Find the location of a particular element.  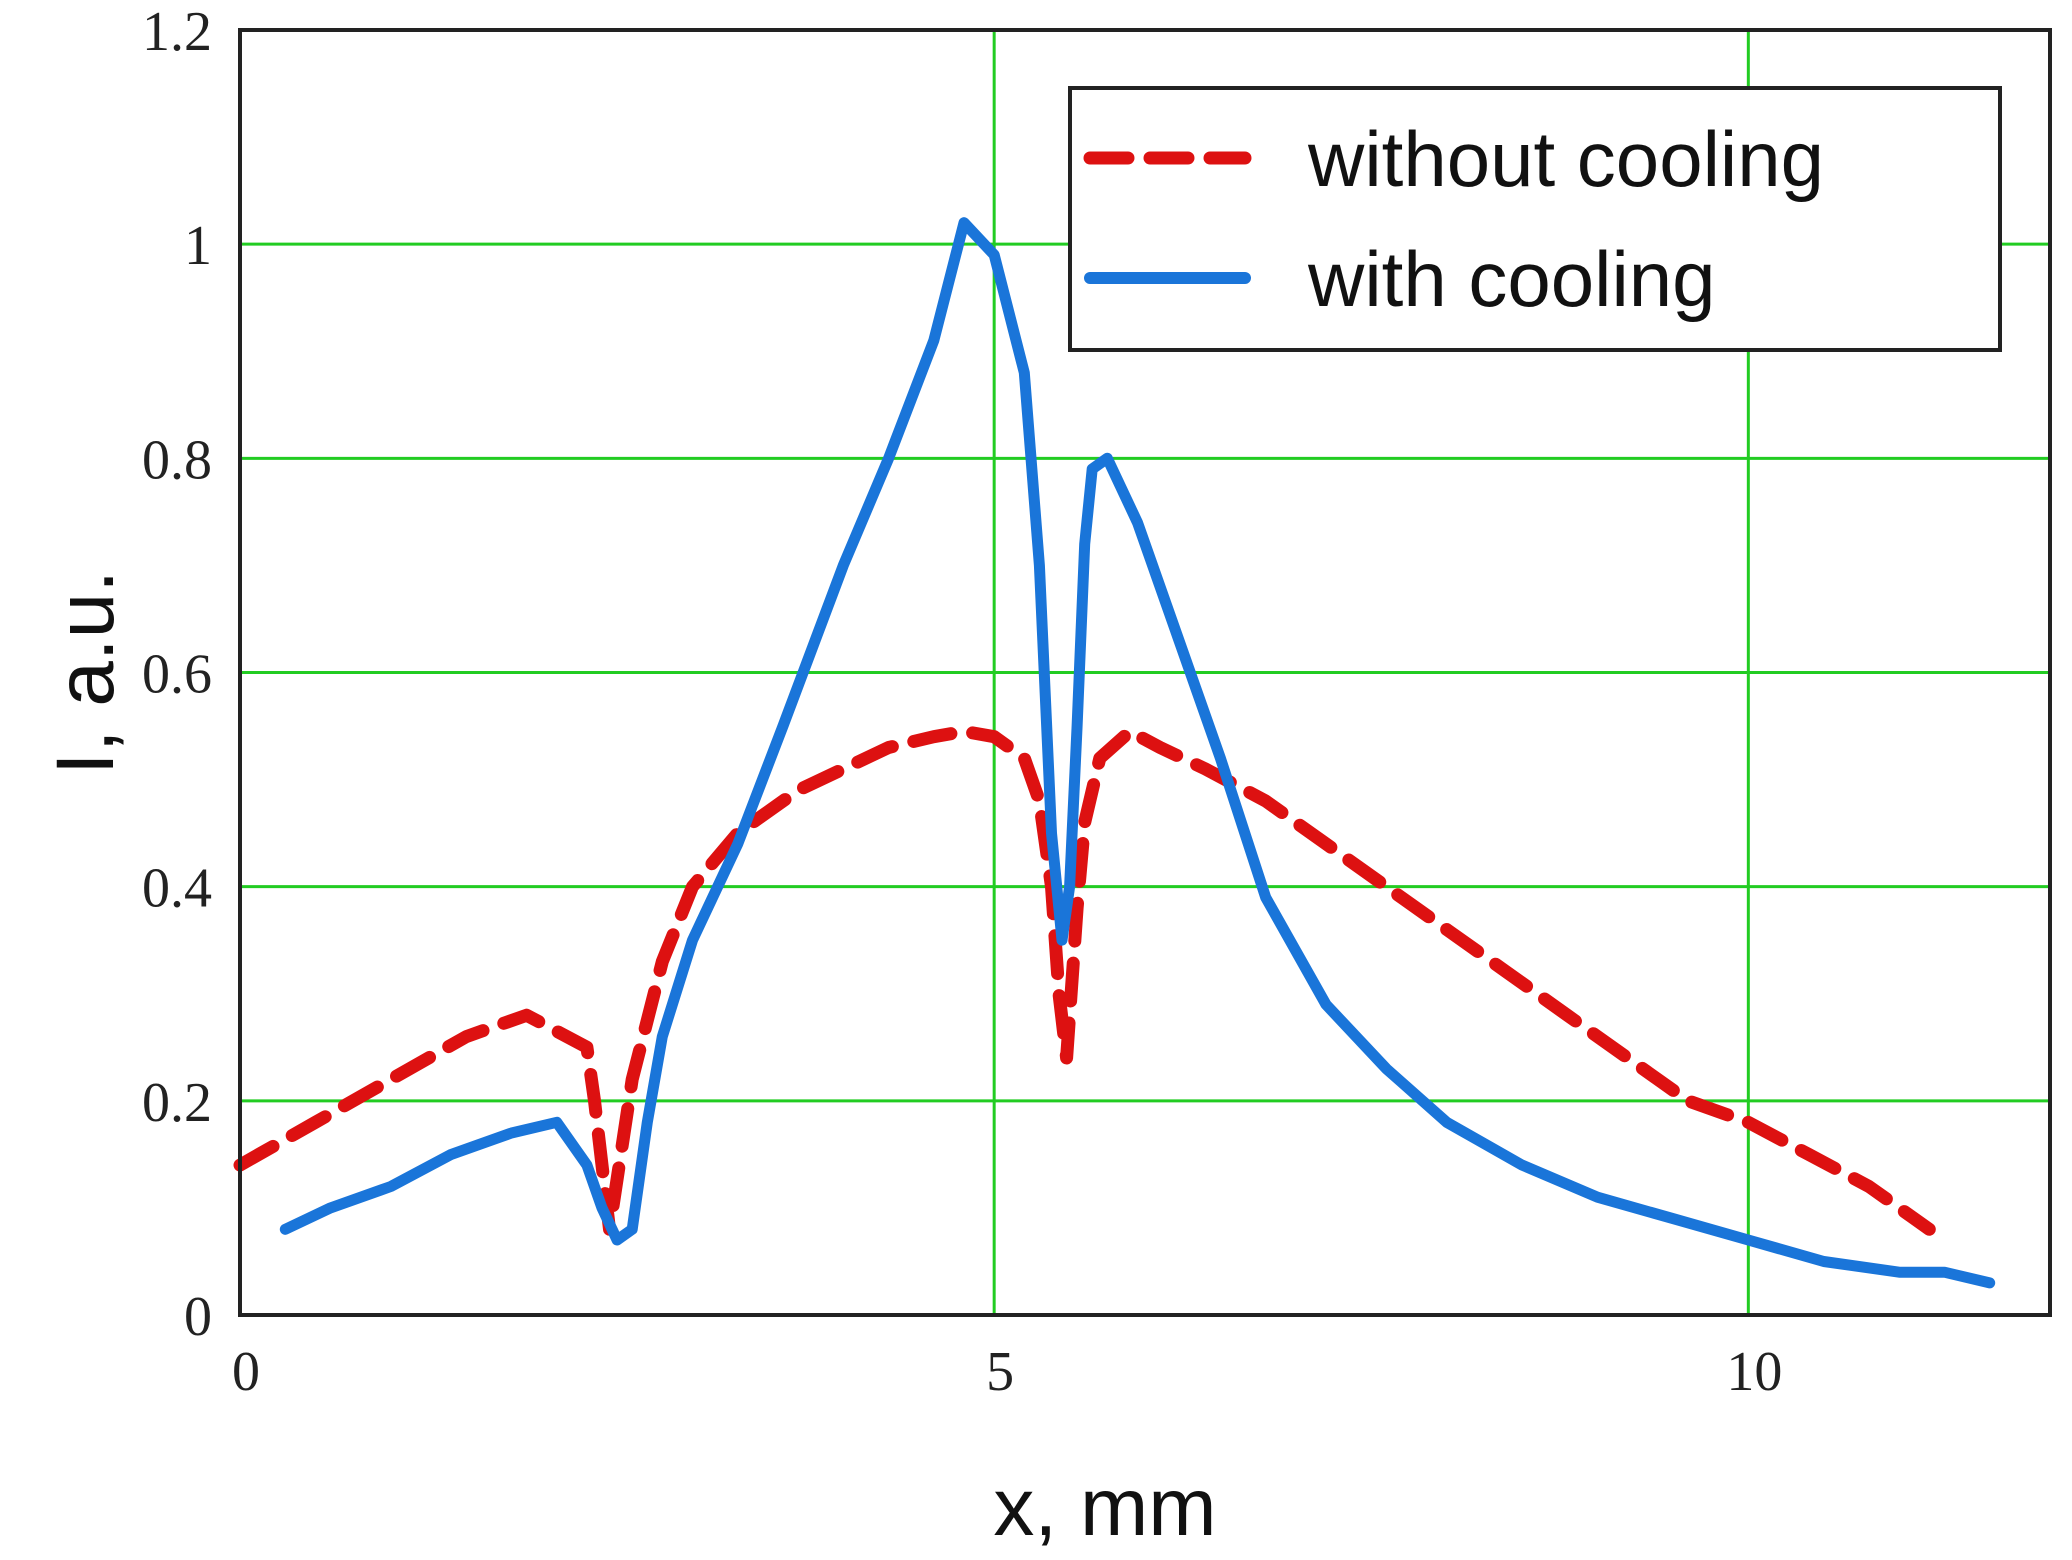

legend-label-with-cooling: with cooling is located at coordinates (1511, 279).